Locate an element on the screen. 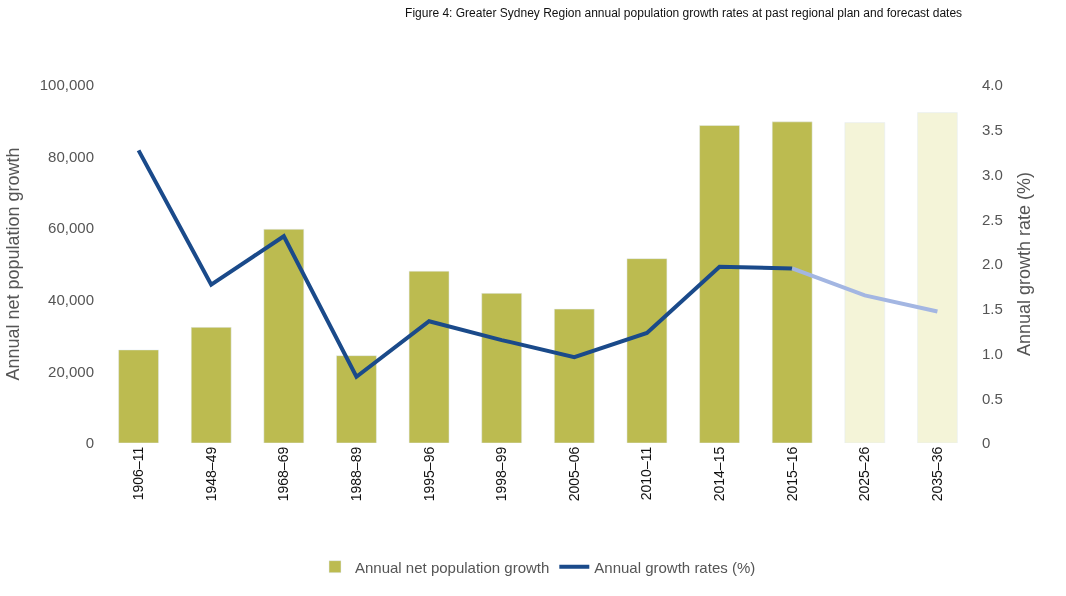  x-tick-label: 1906–11 is located at coordinates (138, 473).